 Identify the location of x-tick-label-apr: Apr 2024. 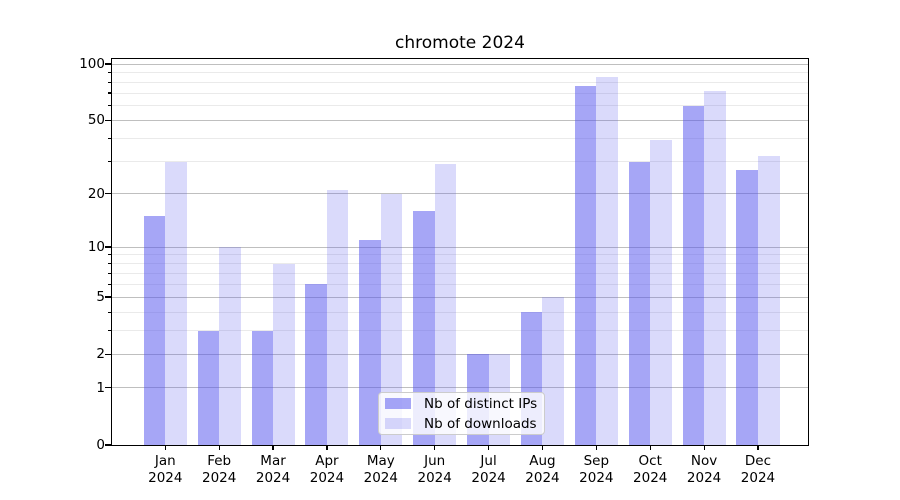
(327, 469).